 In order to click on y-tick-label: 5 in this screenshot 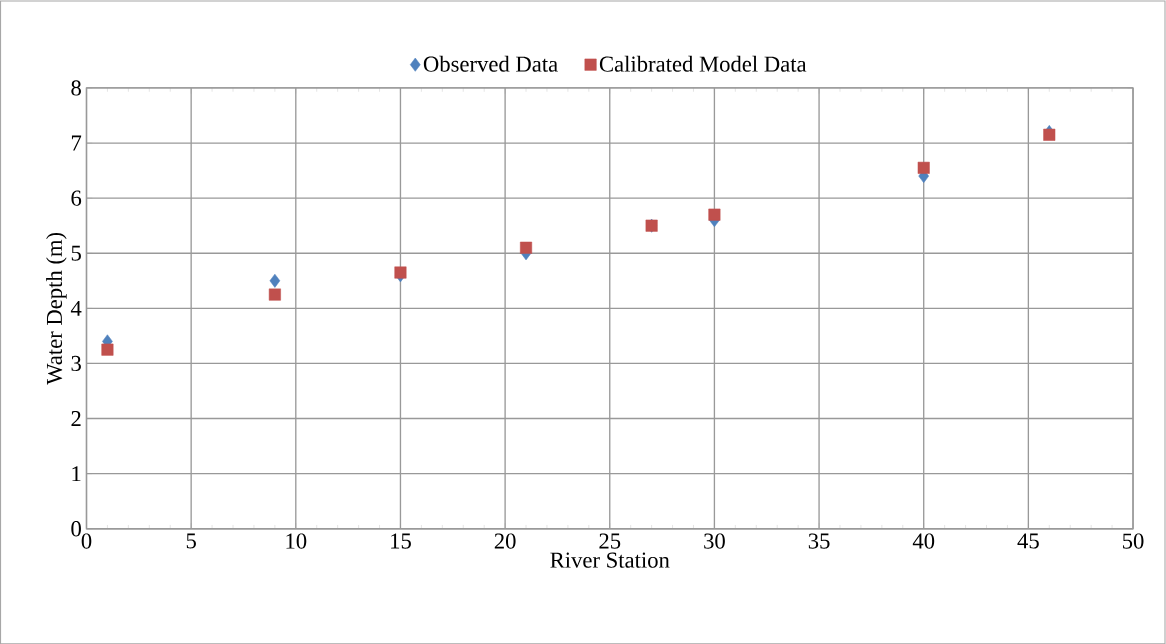, I will do `click(76, 253)`.